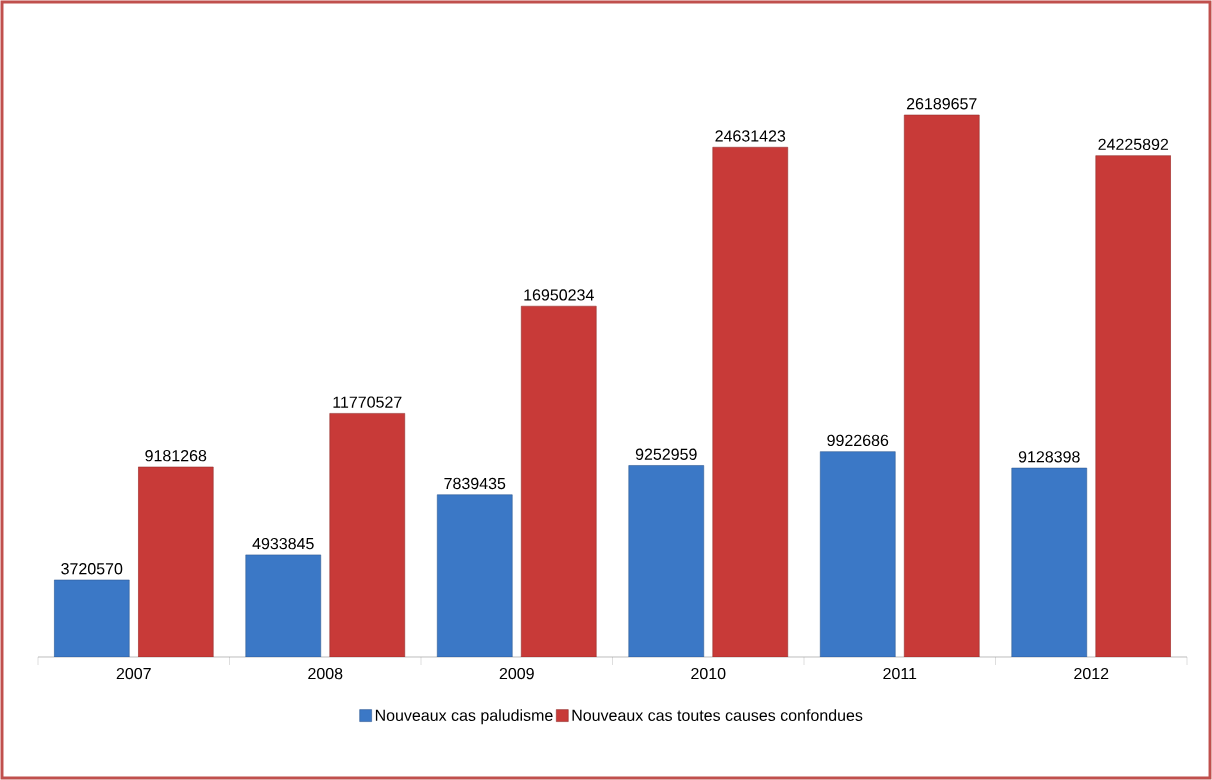  I want to click on legend-label: Nouveaux cas toutes causes confondues, so click(717, 715).